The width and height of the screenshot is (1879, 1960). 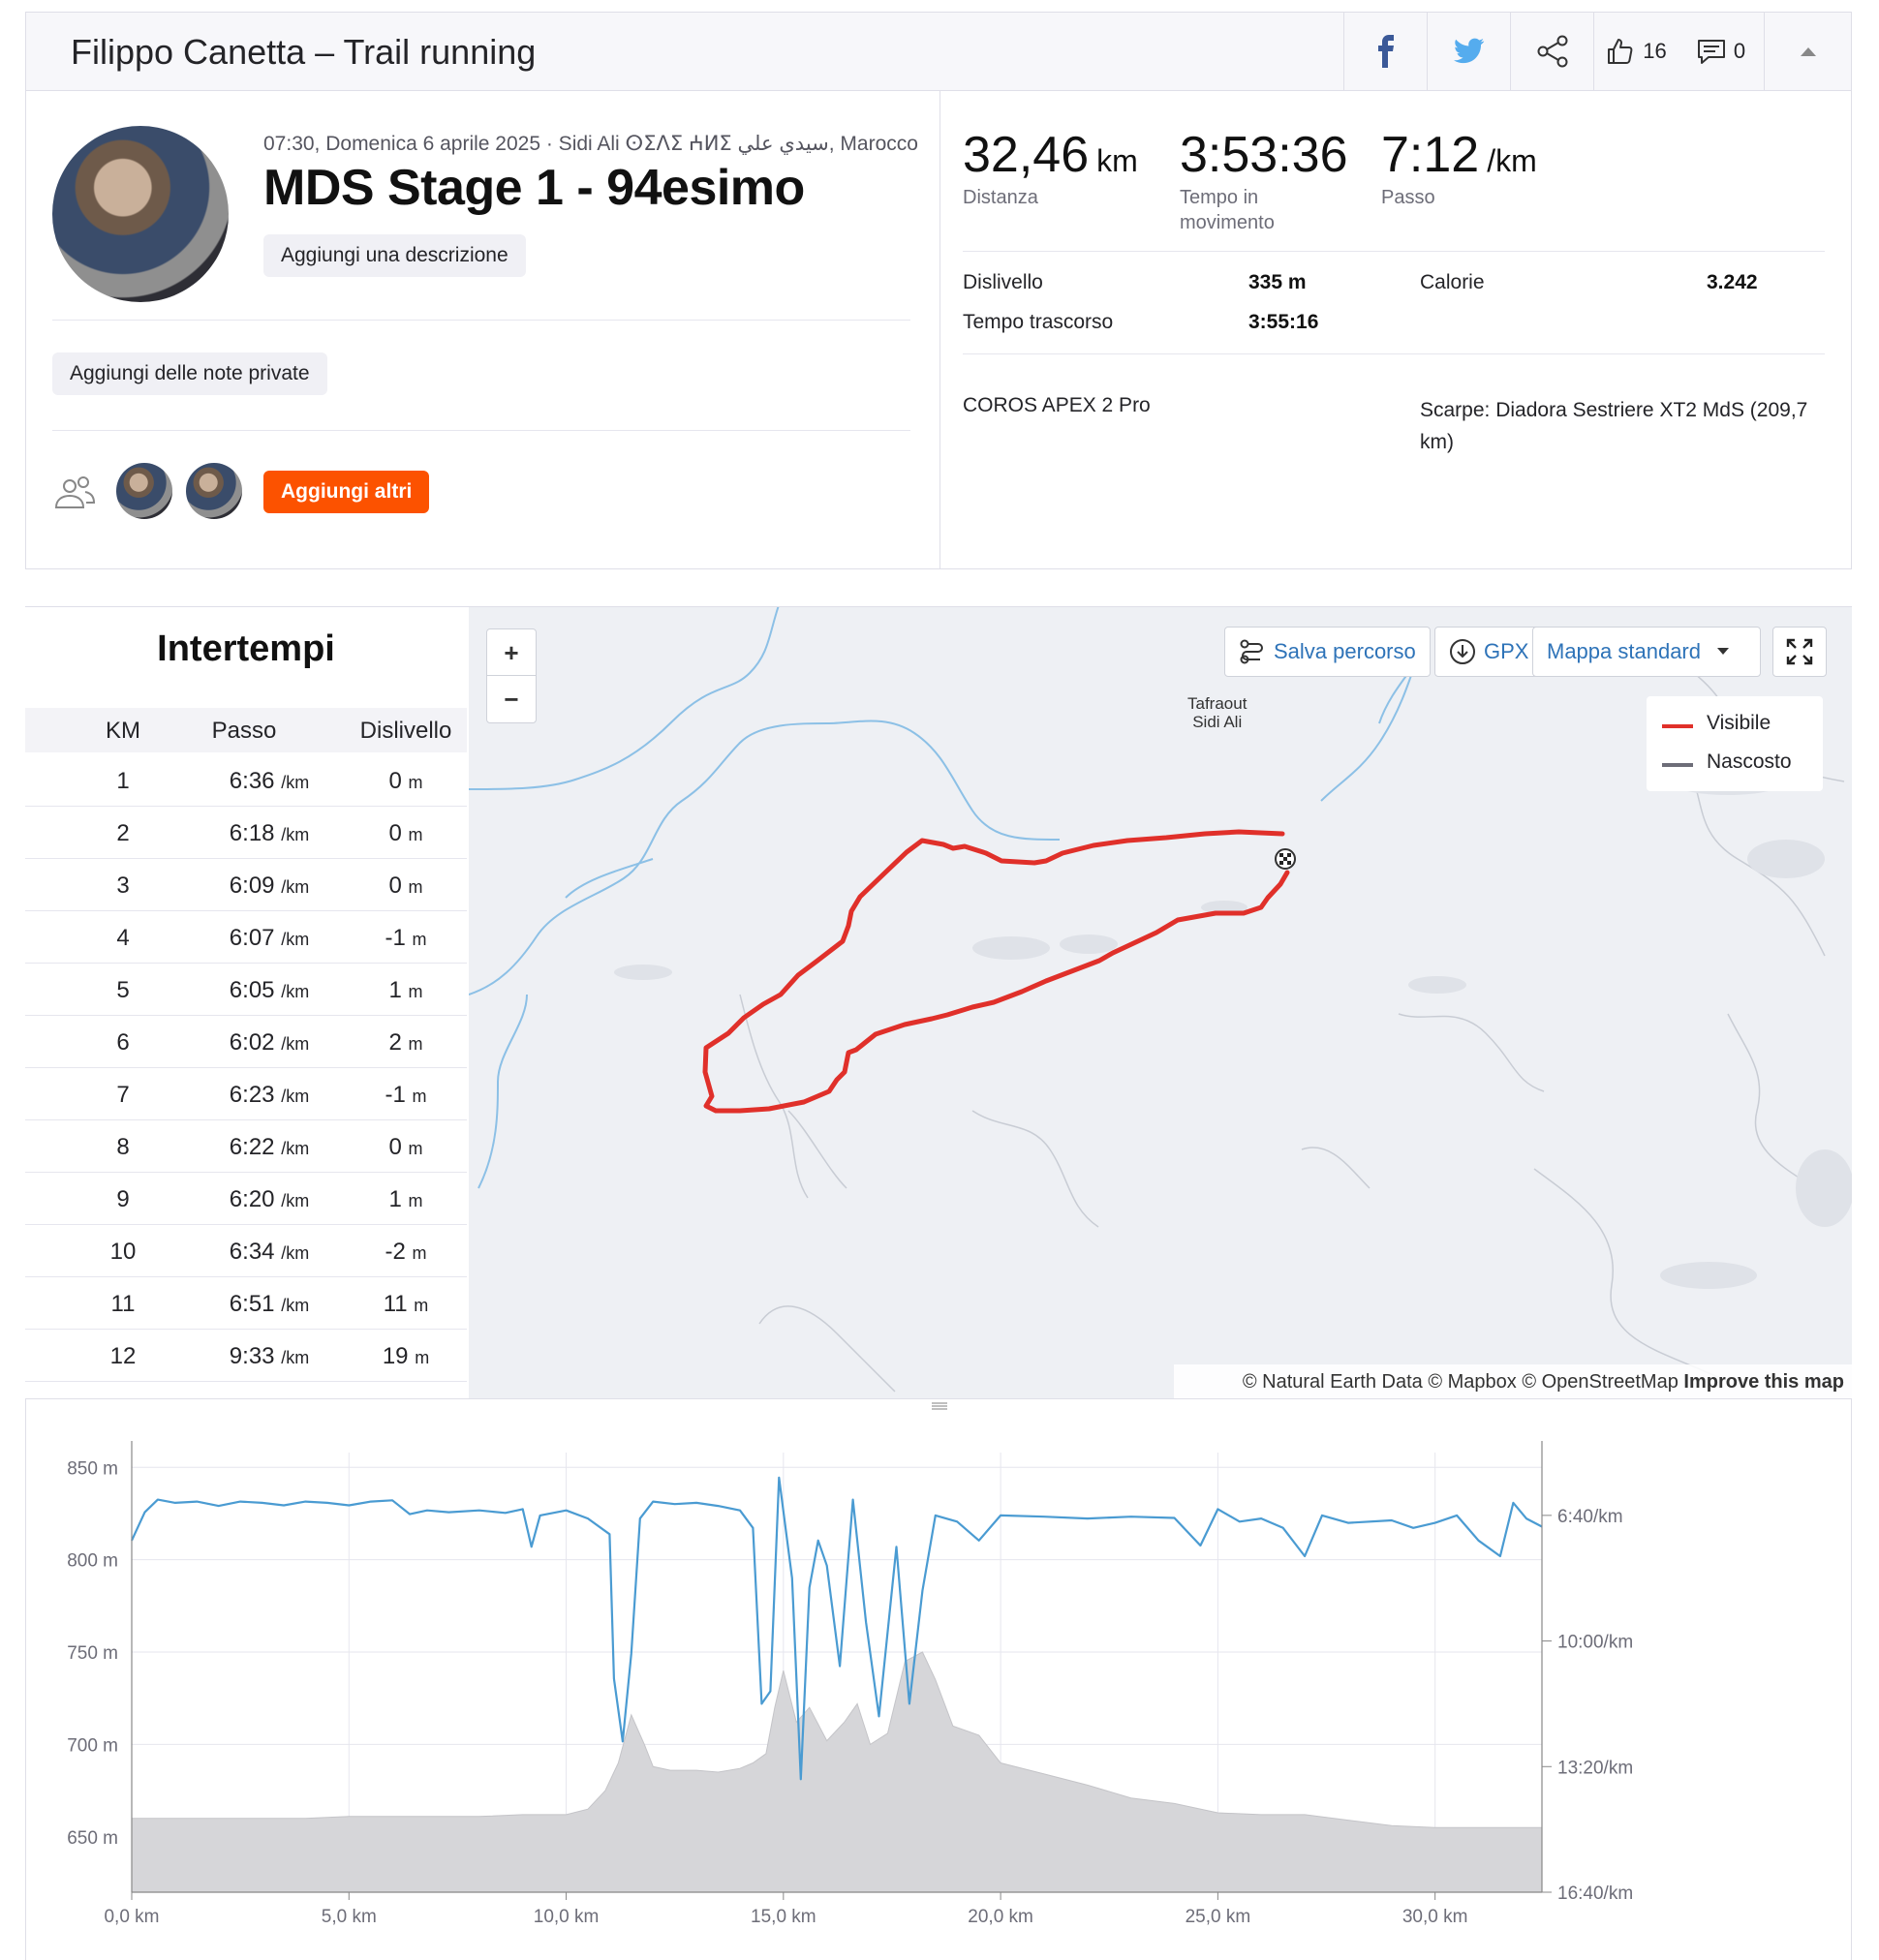 What do you see at coordinates (1595, 1893) in the screenshot?
I see `y-right-tick-label: 16:40/km` at bounding box center [1595, 1893].